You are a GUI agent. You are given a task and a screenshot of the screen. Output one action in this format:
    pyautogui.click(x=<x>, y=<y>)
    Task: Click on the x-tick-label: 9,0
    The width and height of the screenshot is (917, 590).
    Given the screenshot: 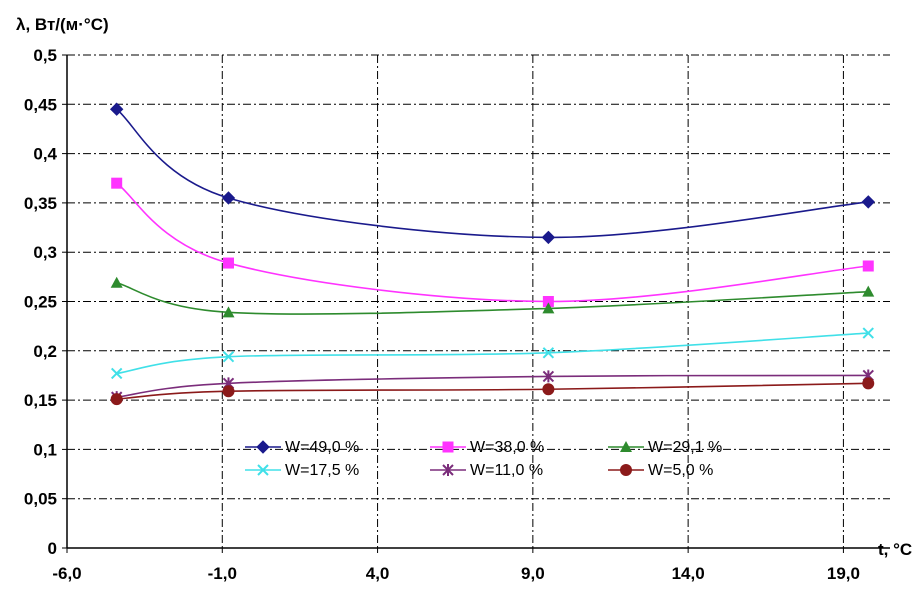 What is the action you would take?
    pyautogui.click(x=533, y=573)
    